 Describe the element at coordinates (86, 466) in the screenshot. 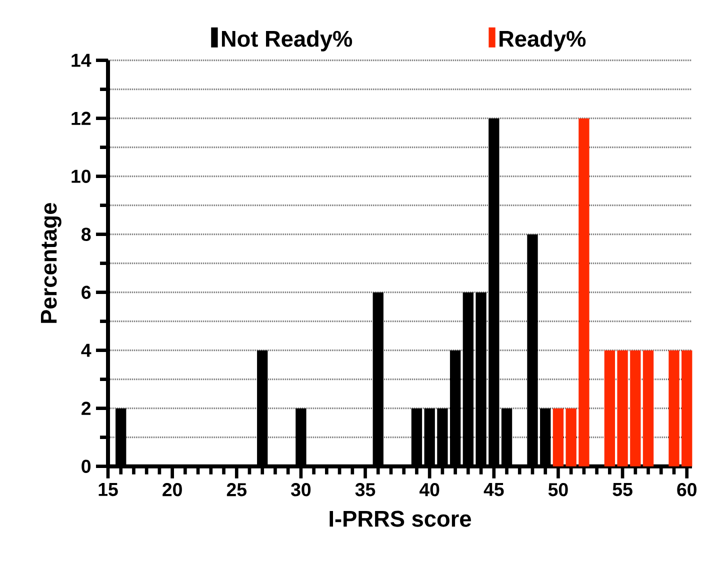

I see `y-tick-label: 0` at that location.